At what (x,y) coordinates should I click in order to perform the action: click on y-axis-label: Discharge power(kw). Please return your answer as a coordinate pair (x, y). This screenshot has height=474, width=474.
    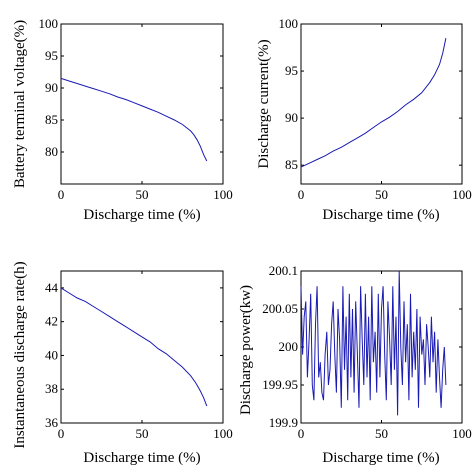
    Looking at the image, I should click on (246, 350).